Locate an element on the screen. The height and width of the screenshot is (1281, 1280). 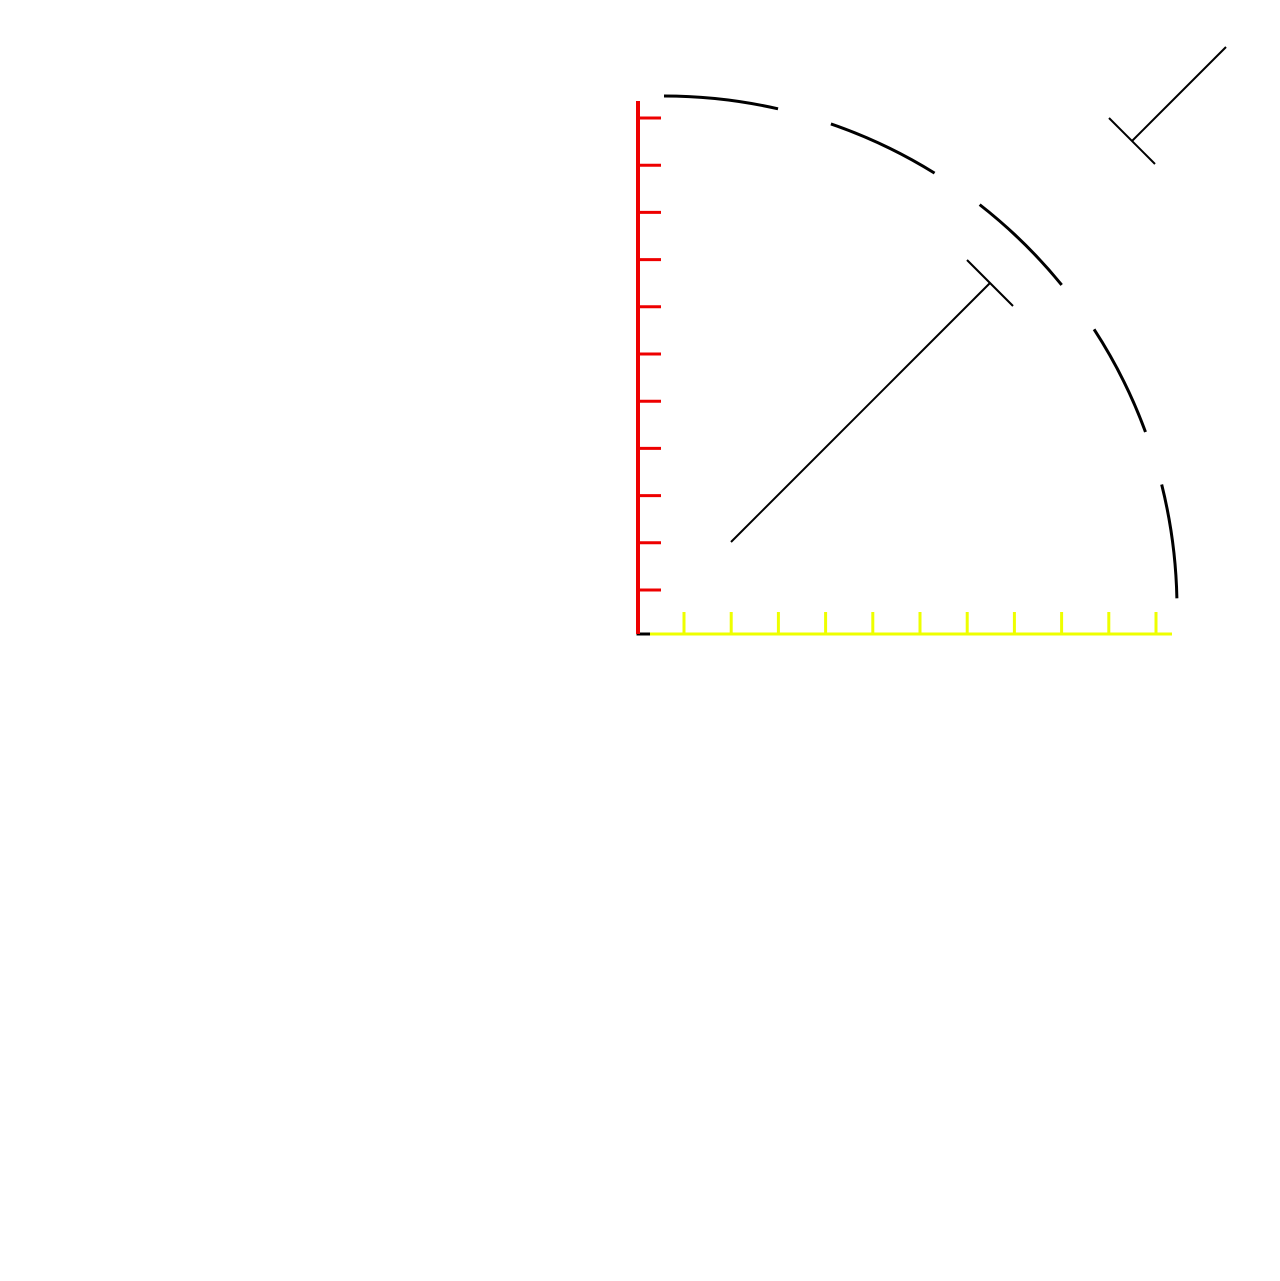
outer-guide-line is located at coordinates (1179, 94).